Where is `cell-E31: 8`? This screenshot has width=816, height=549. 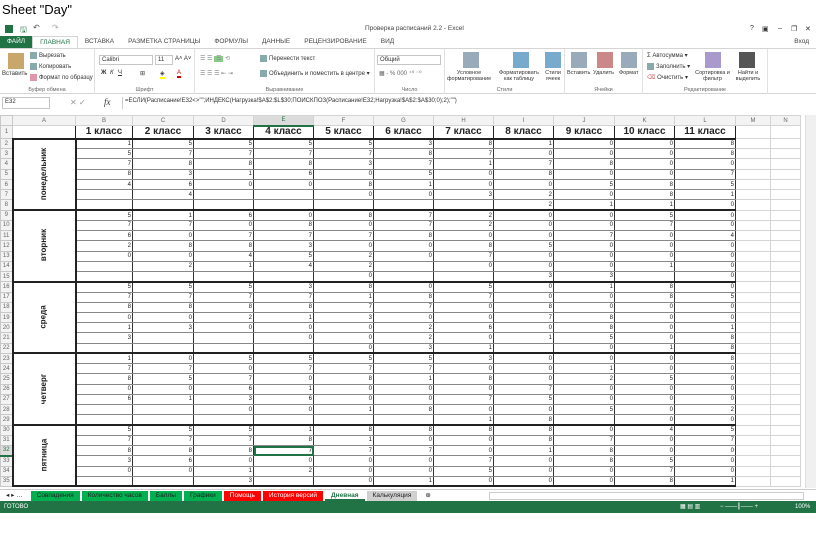 cell-E31: 8 is located at coordinates (283, 440).